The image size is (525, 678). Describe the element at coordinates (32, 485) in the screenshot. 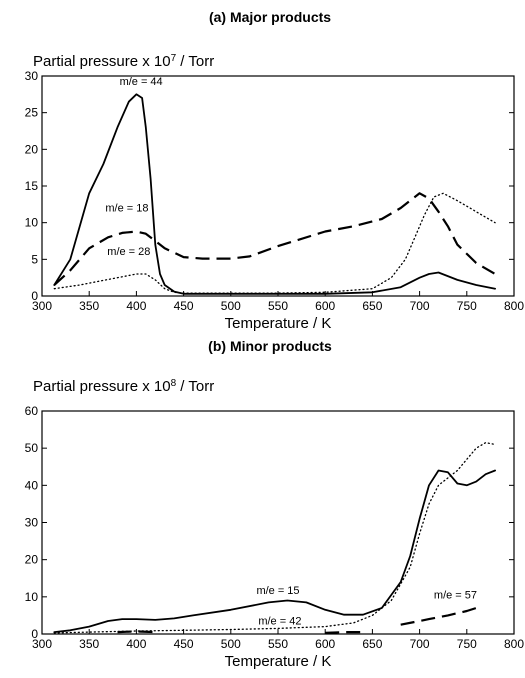

I see `y-tick-label: 40` at that location.